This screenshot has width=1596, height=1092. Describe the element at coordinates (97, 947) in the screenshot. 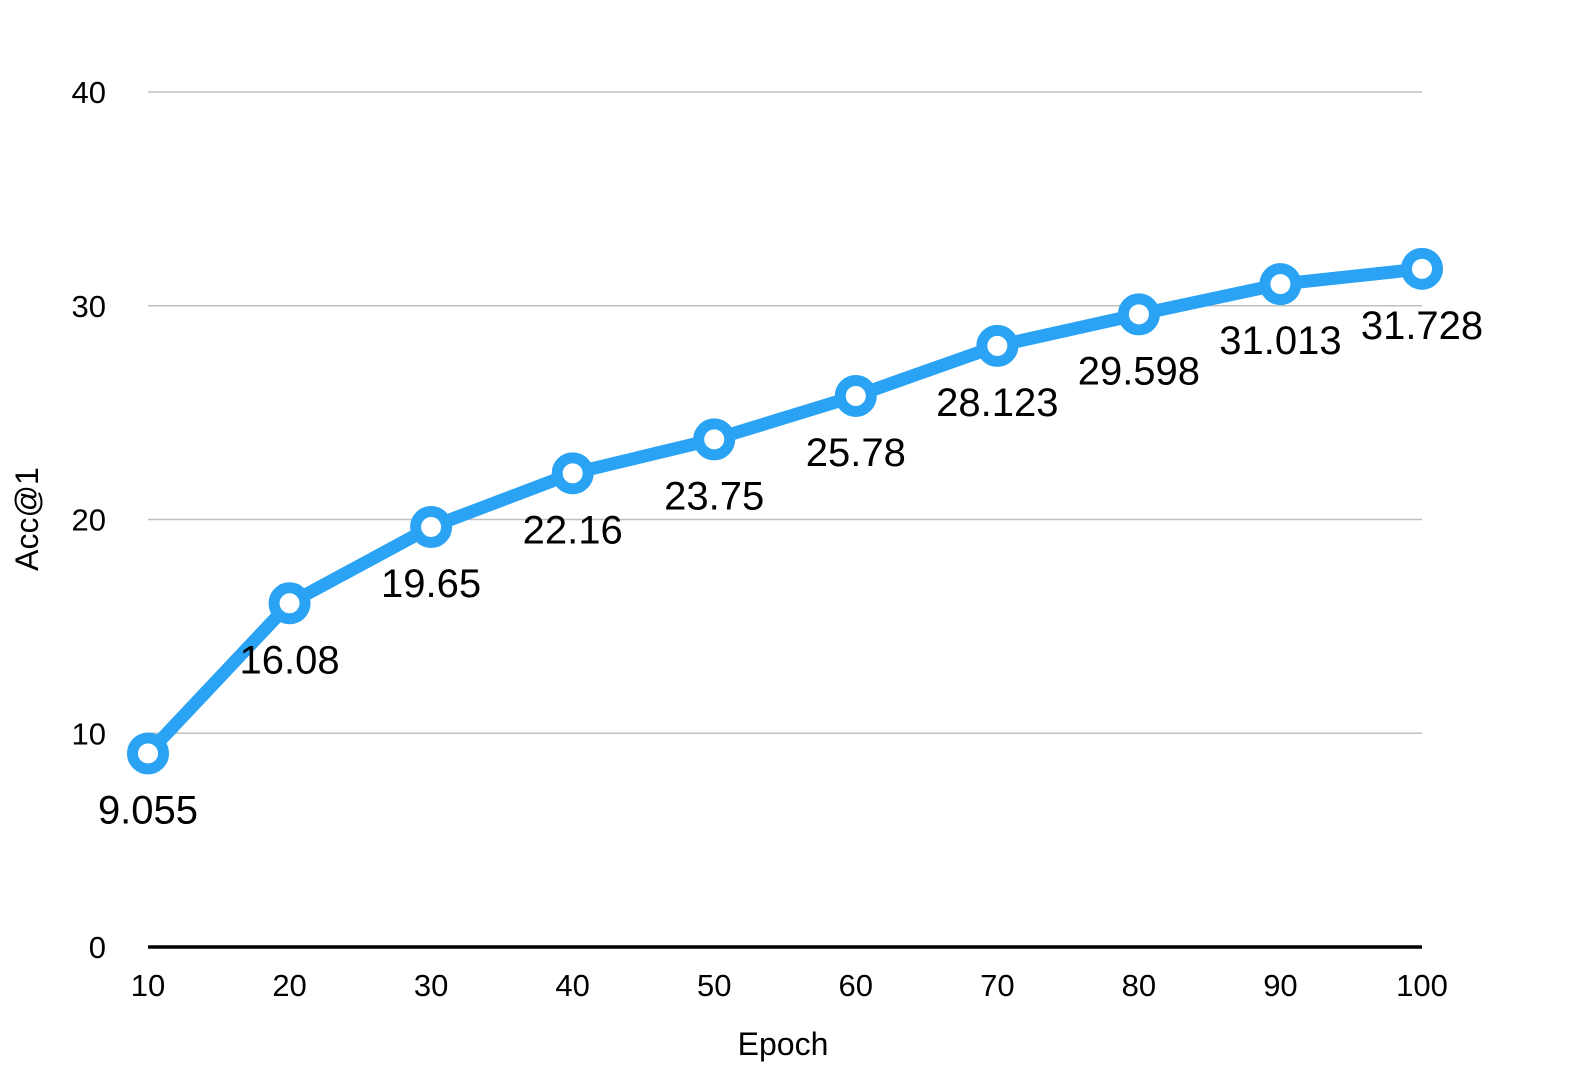

I see `y-tick-label: 0` at that location.